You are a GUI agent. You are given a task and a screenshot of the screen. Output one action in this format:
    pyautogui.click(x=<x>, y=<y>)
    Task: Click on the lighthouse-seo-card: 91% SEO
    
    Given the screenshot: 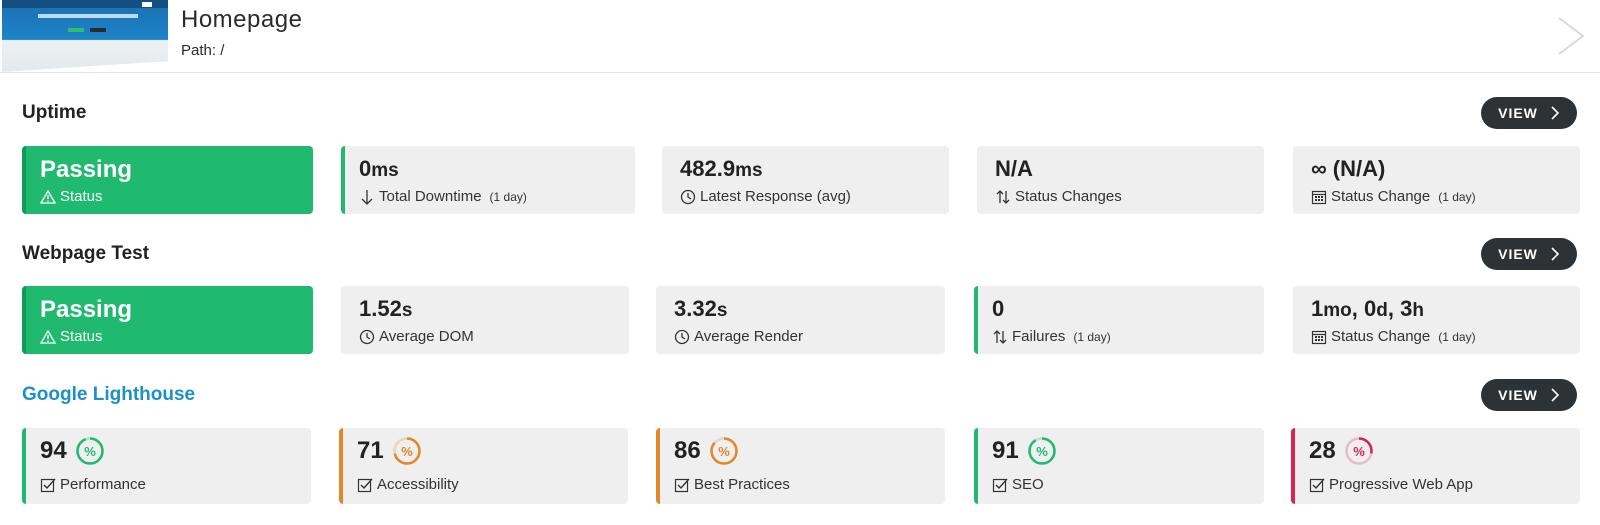 What is the action you would take?
    pyautogui.click(x=1119, y=466)
    